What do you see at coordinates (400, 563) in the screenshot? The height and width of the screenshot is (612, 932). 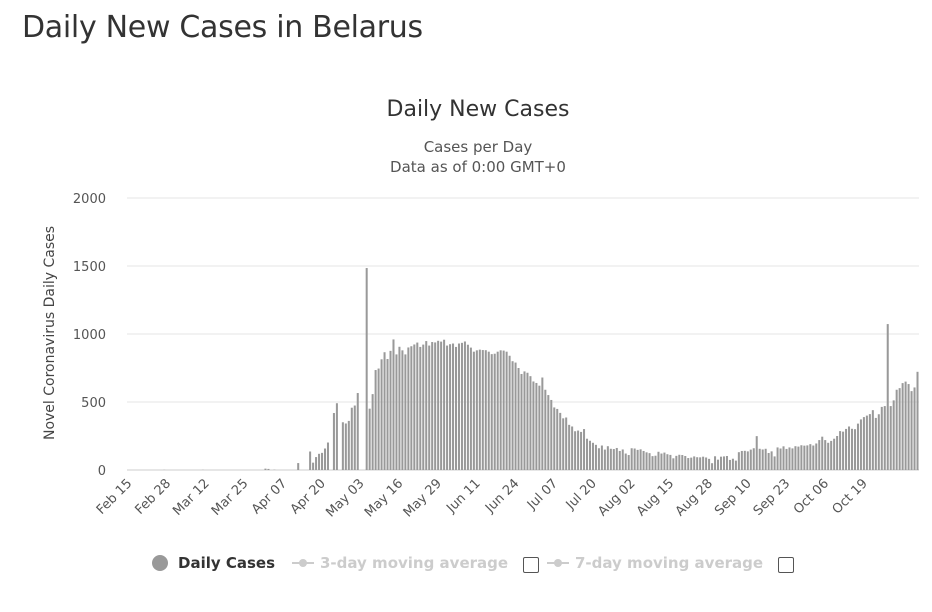 I see `legend-item-3-day-average: 3-day moving average` at bounding box center [400, 563].